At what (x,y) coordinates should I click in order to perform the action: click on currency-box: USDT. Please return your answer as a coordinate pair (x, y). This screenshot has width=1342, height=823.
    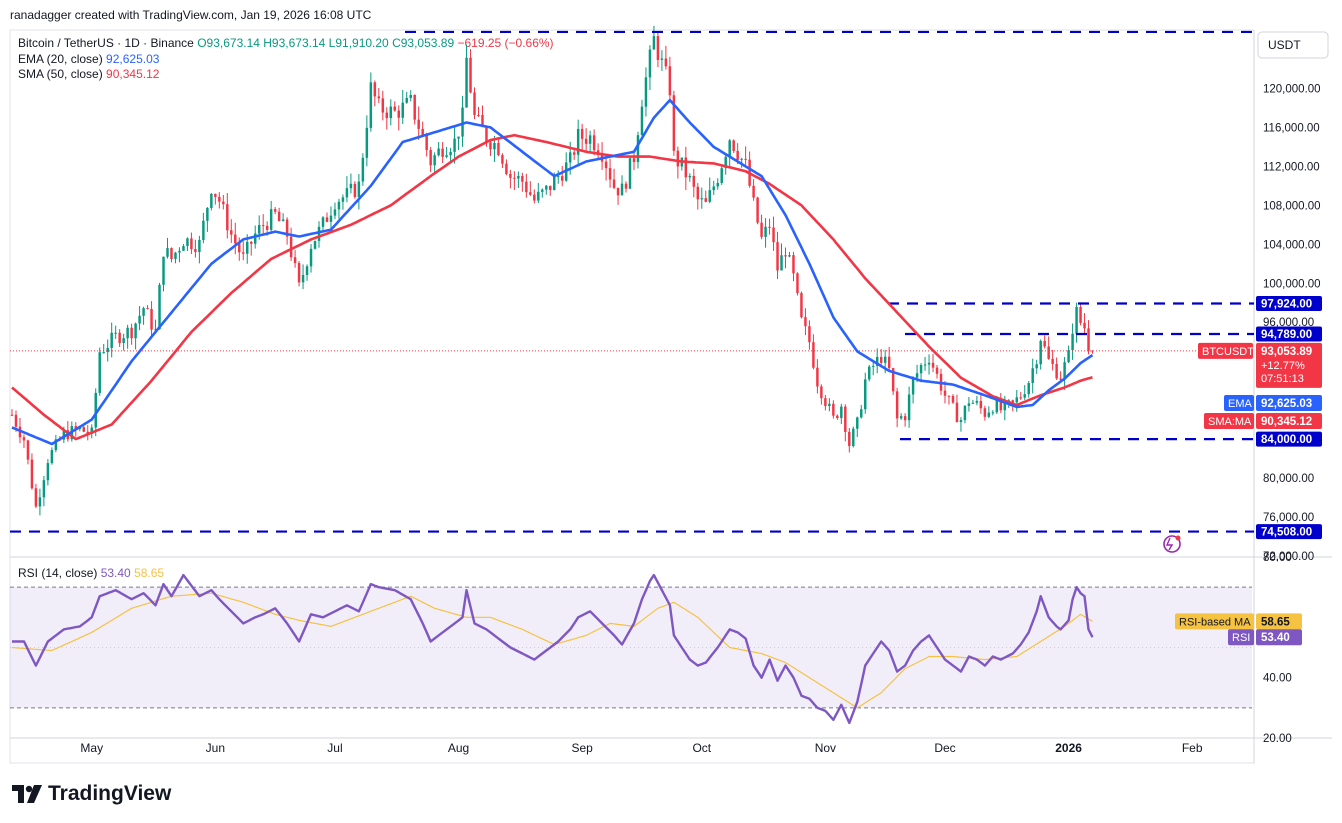
    Looking at the image, I should click on (1293, 45).